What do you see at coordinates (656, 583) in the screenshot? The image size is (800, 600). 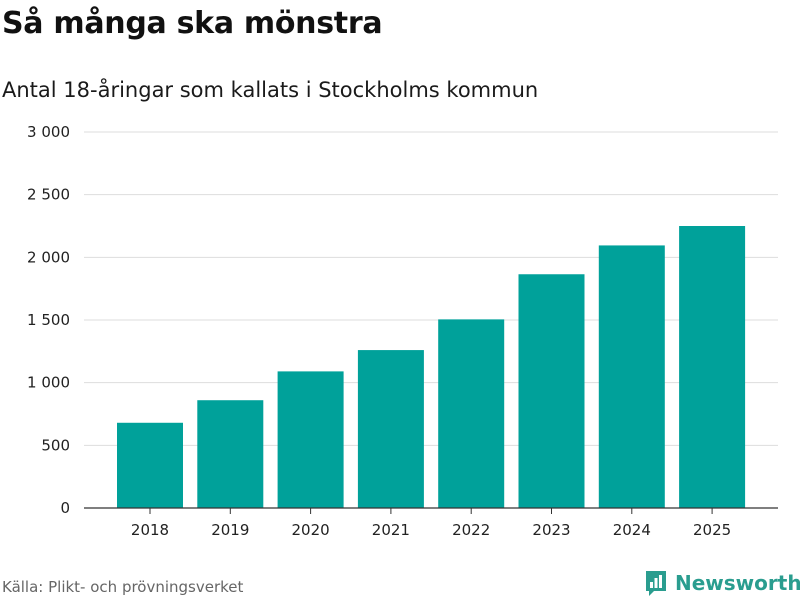 I see `newsworthy-logo-icon` at bounding box center [656, 583].